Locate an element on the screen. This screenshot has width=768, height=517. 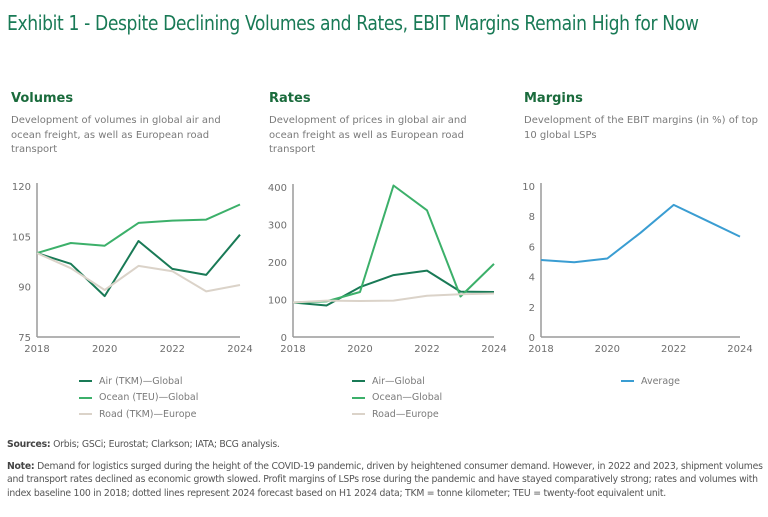
legend-item: Ocean (TEU)—Global is located at coordinates (138, 398).